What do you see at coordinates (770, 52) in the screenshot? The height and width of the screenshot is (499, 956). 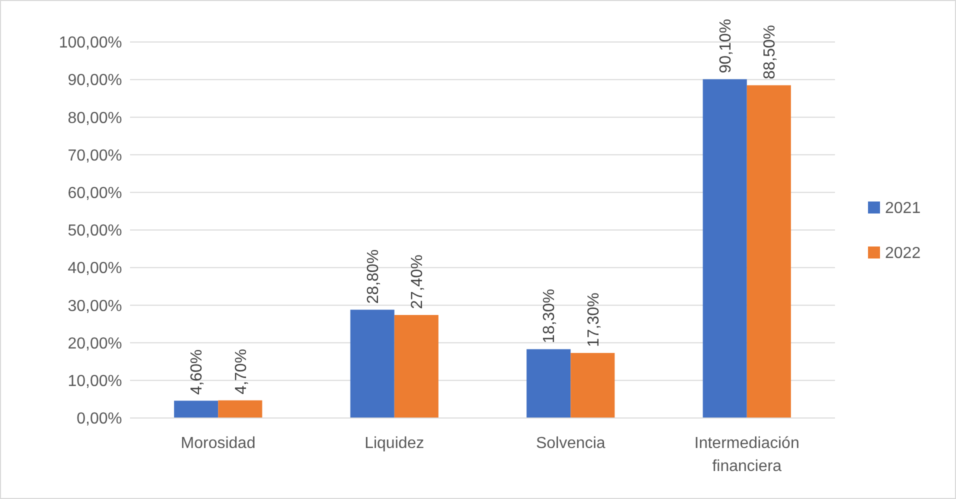 I see `data-label: 88,50%` at bounding box center [770, 52].